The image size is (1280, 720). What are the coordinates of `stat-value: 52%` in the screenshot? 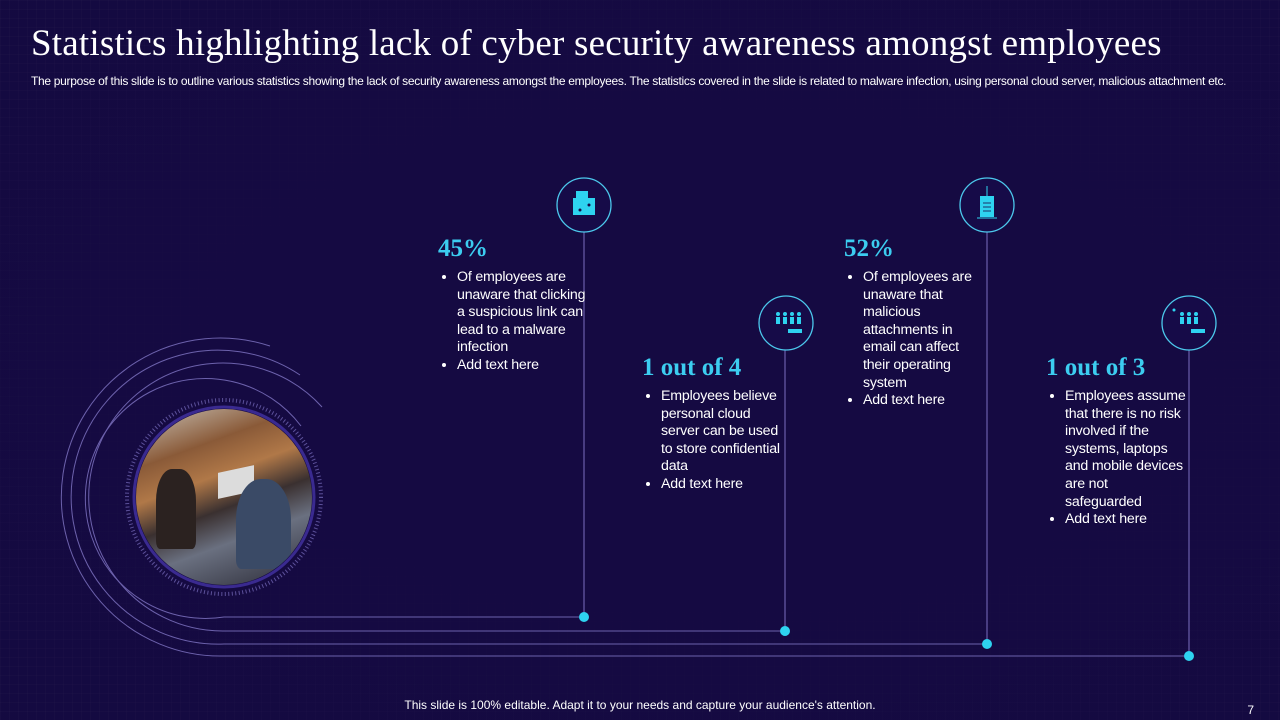 It's located at (869, 248).